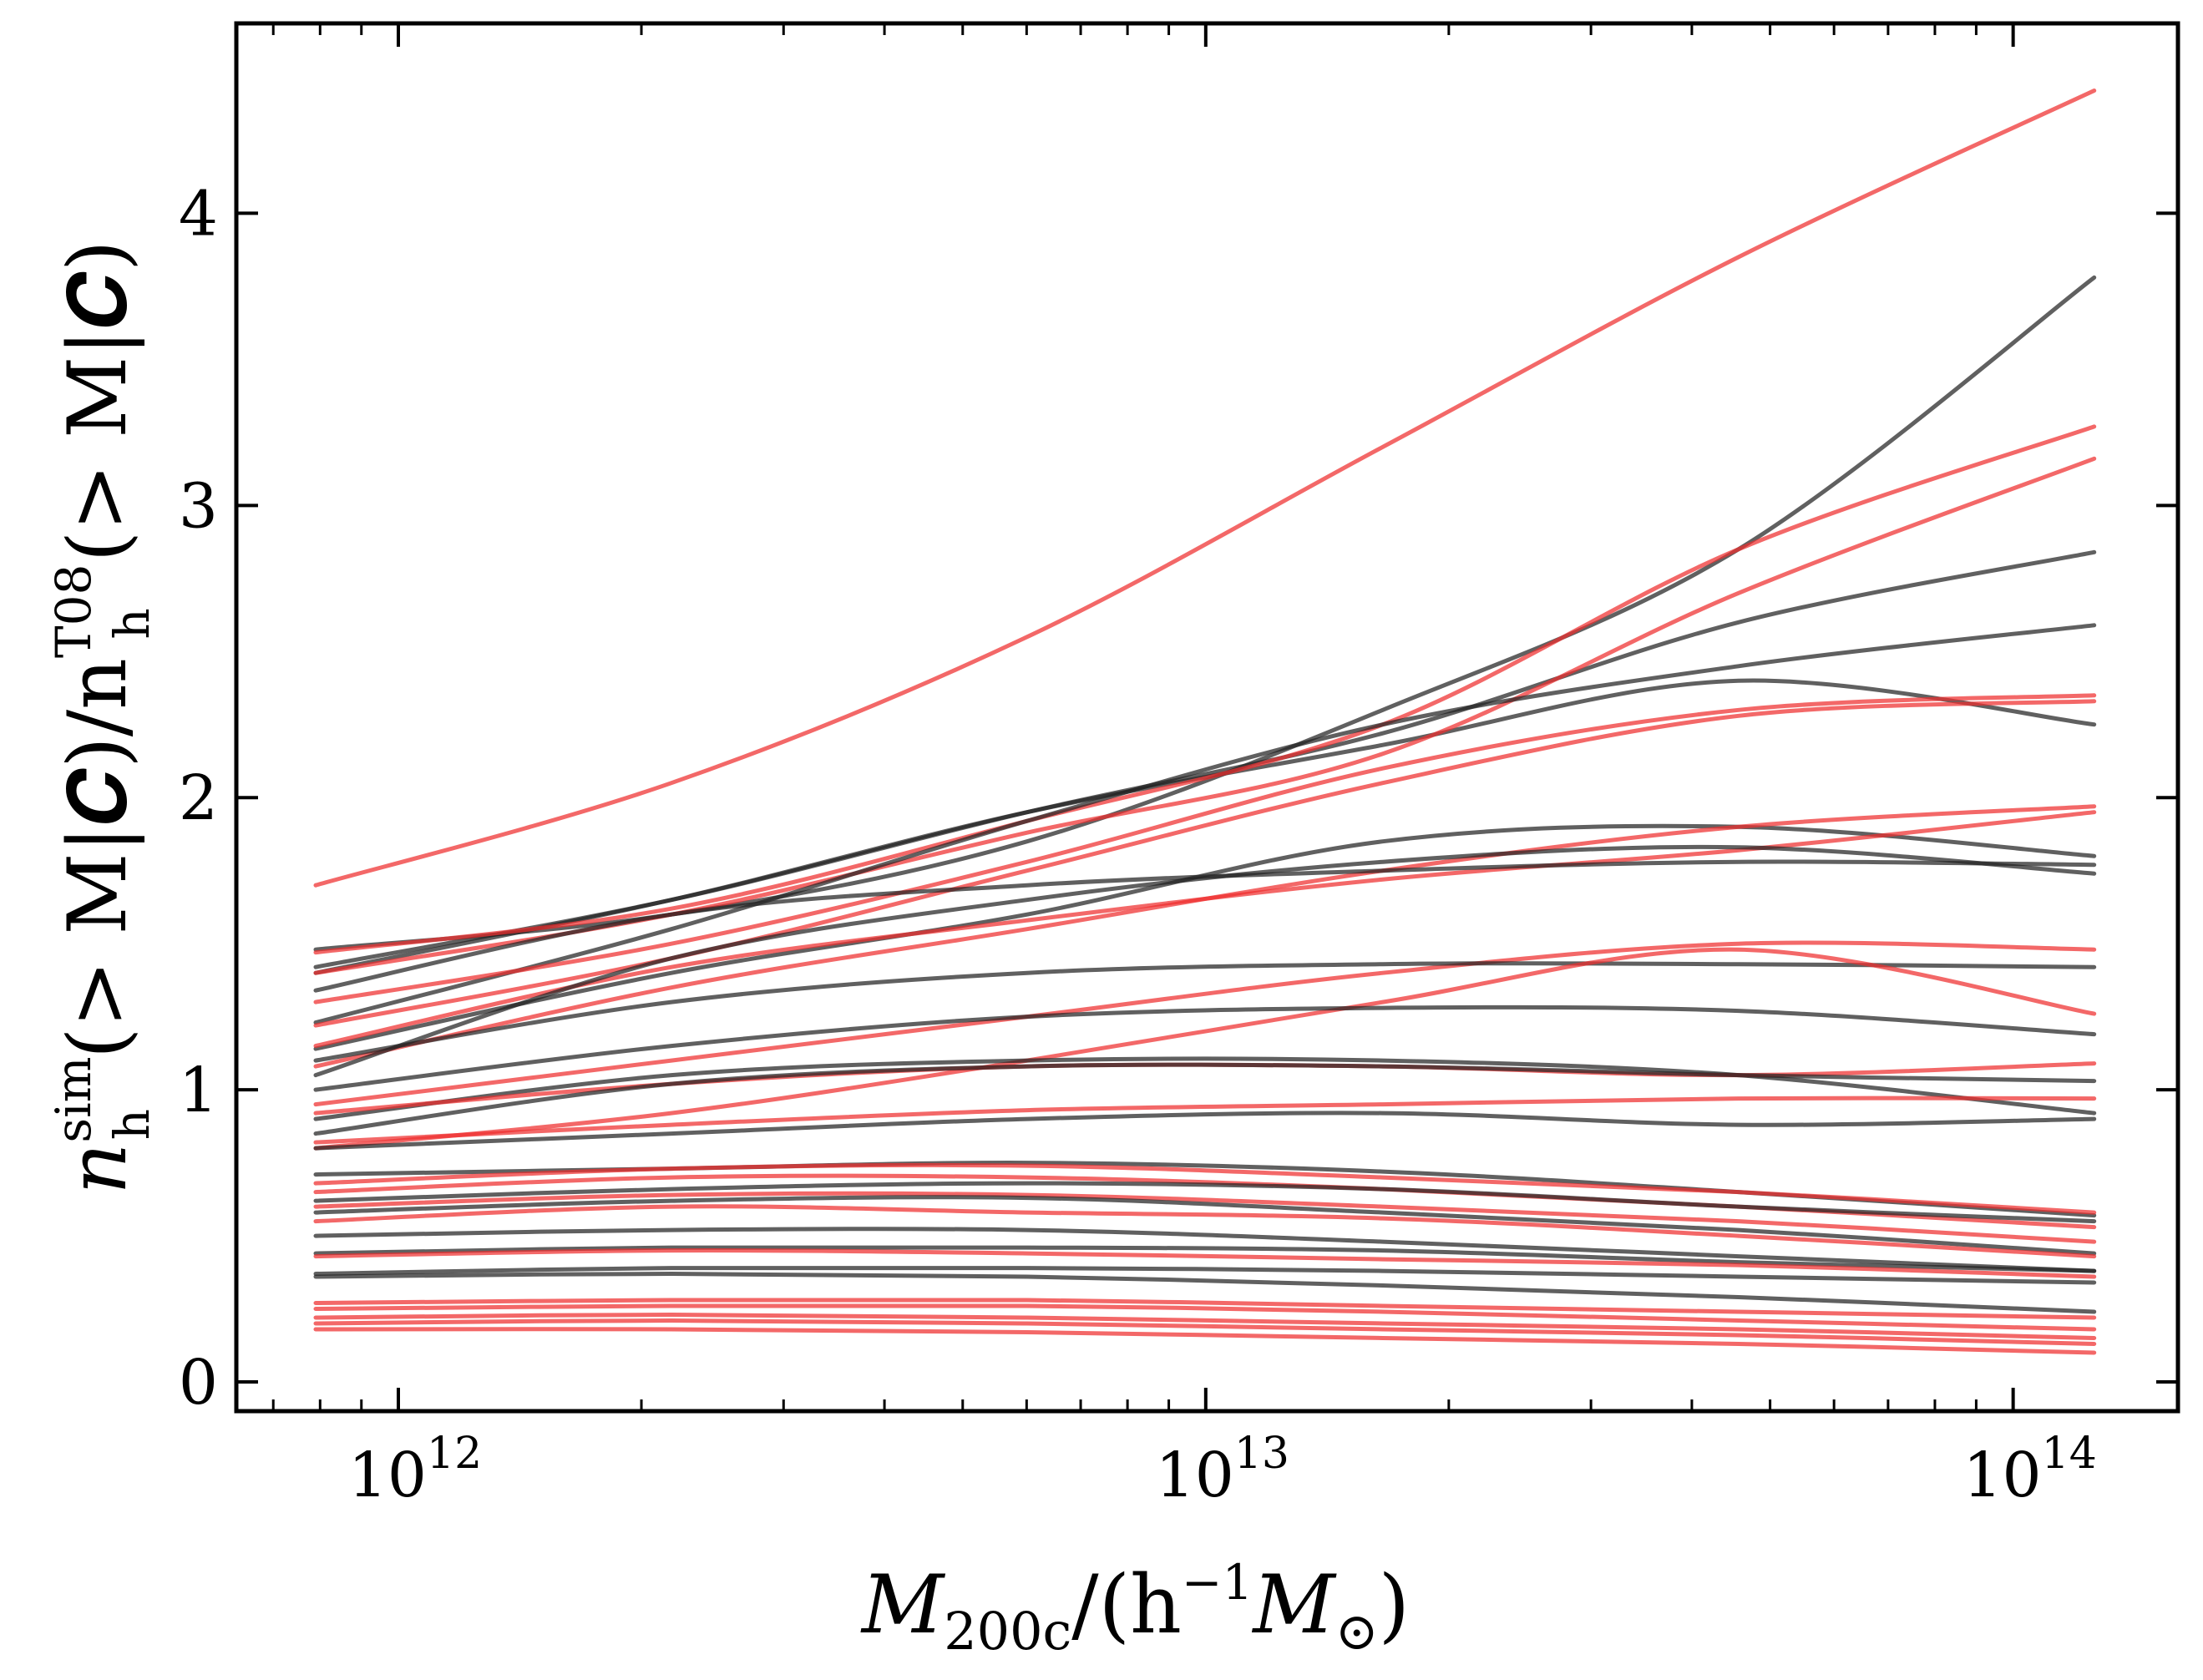 The image size is (2203, 1680). I want to click on y-tick-label: 3, so click(198, 506).